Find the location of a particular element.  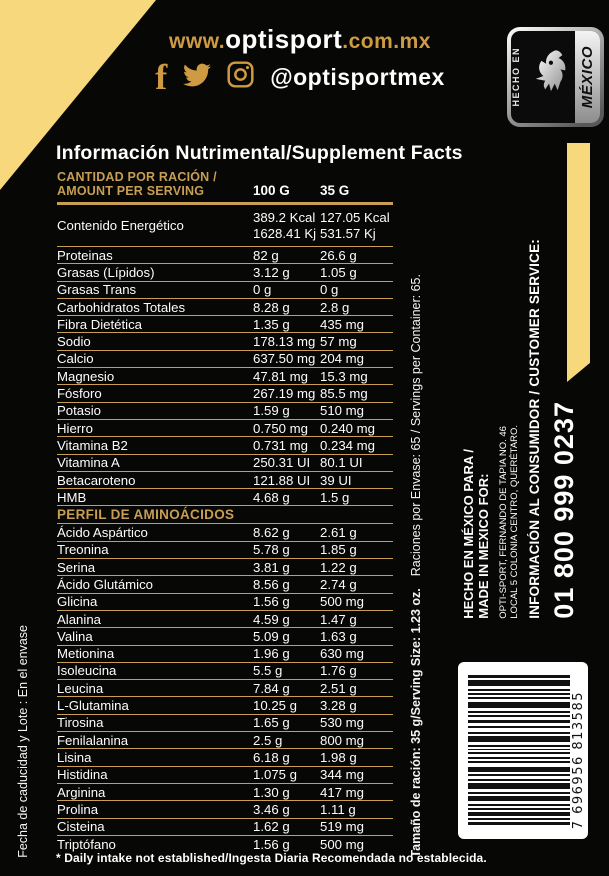

value-per-100g: 3.81 g is located at coordinates (271, 567).